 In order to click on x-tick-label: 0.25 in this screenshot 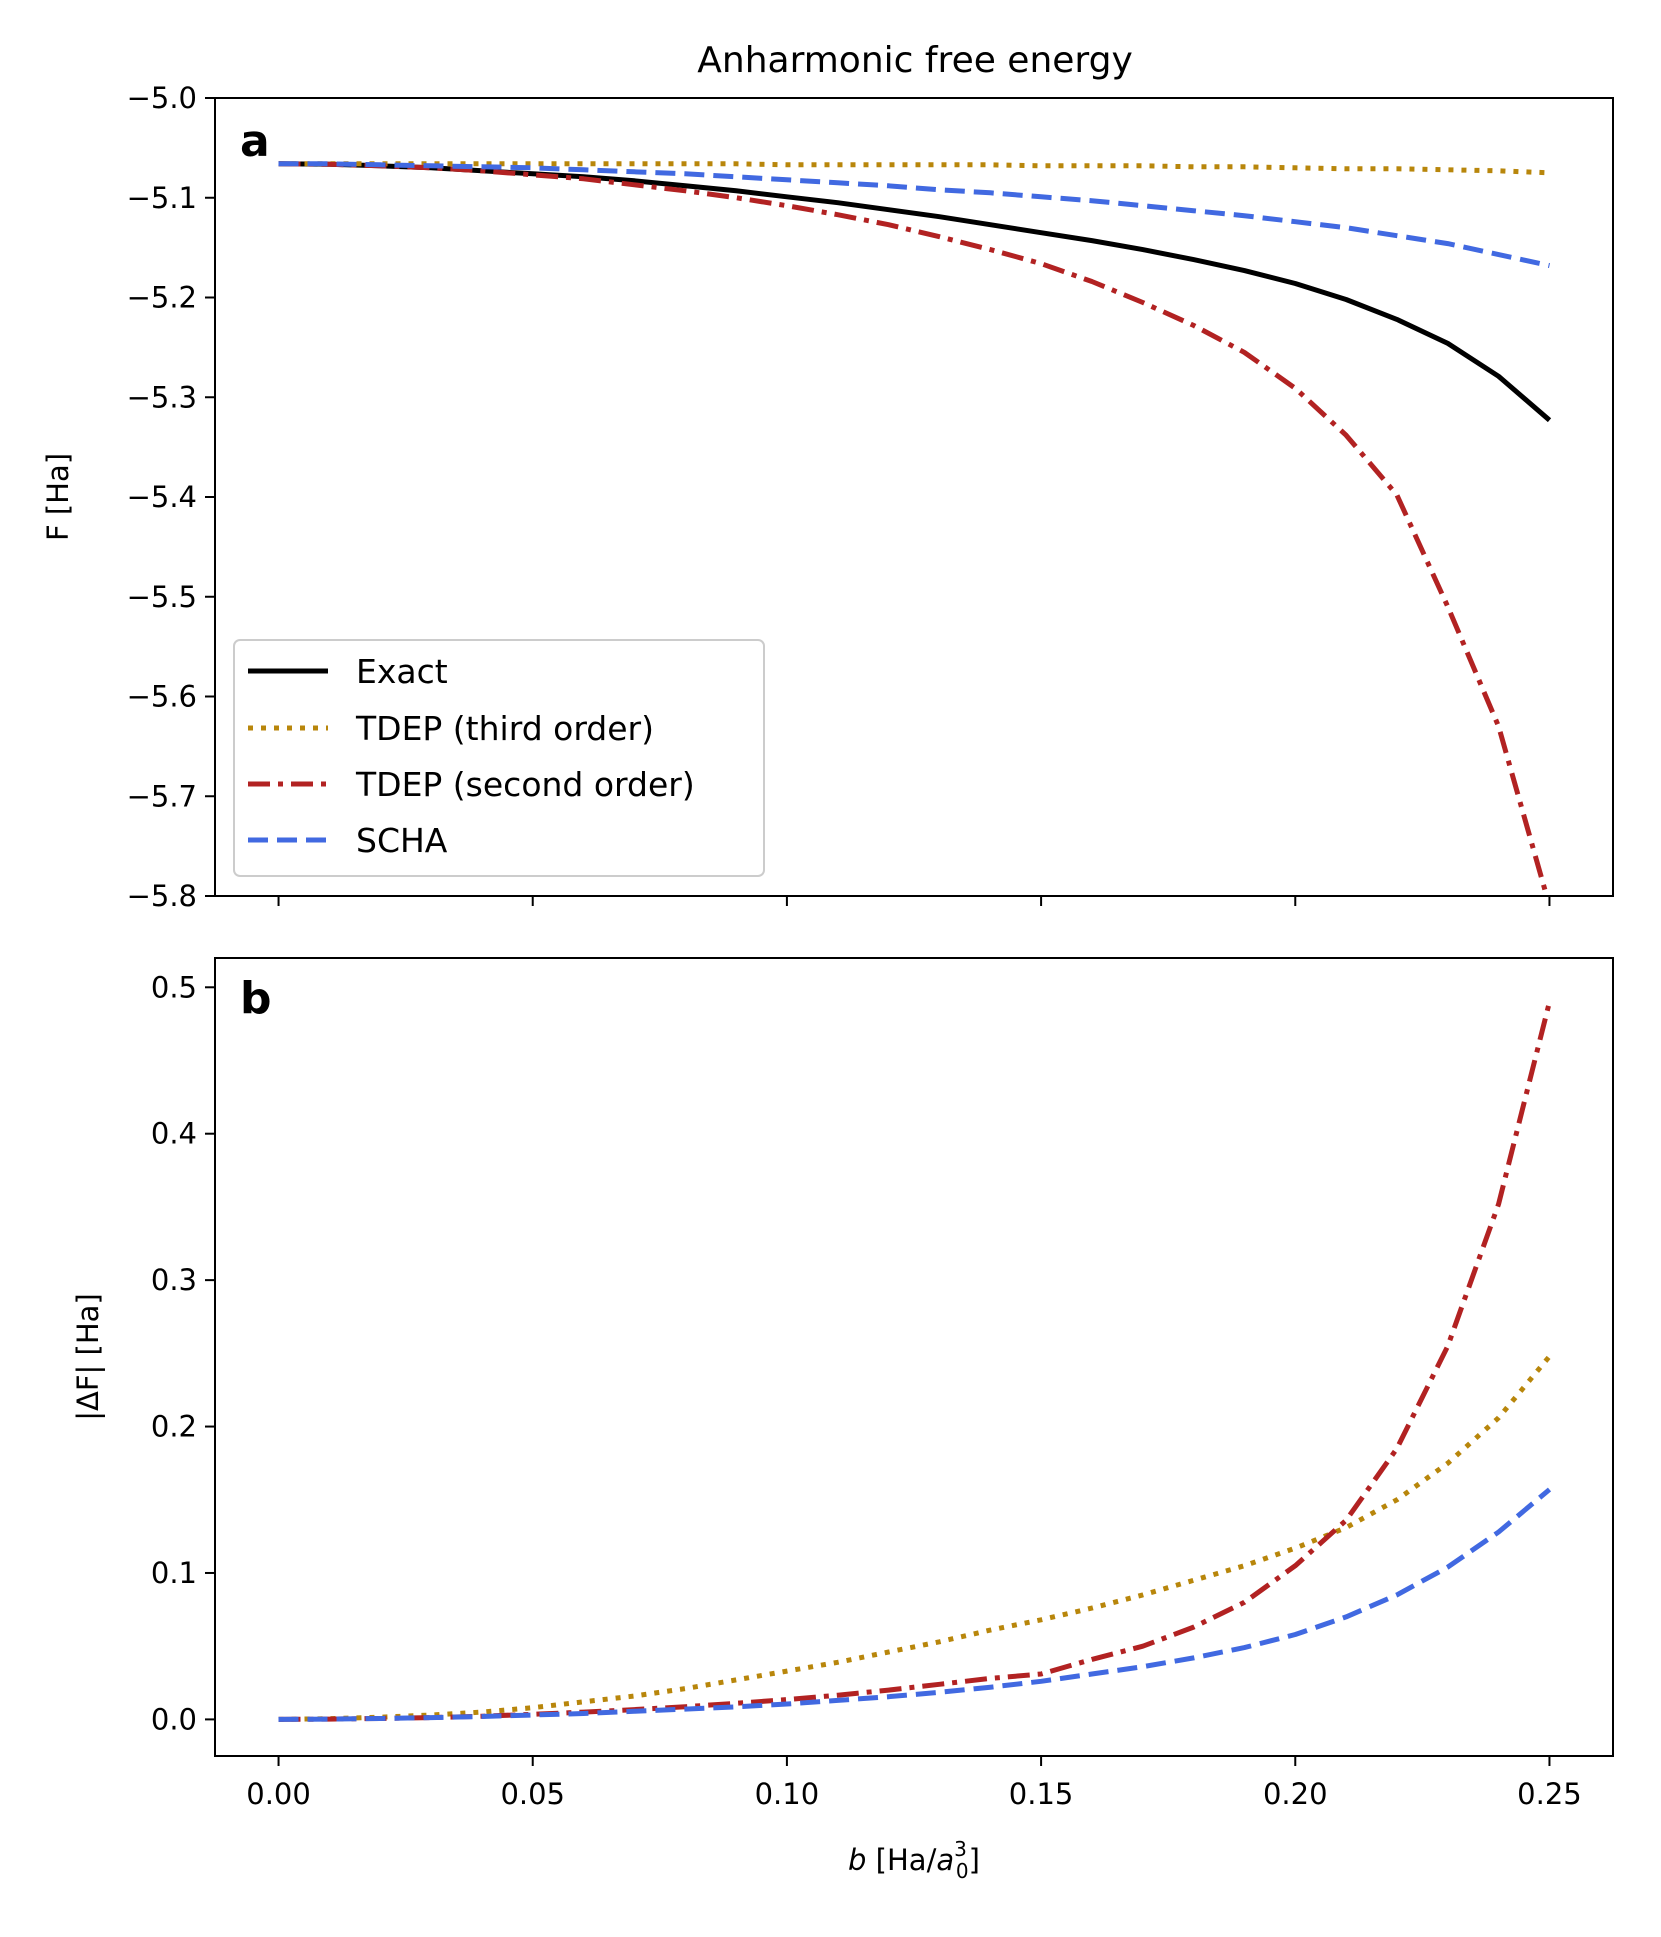, I will do `click(1549, 1794)`.